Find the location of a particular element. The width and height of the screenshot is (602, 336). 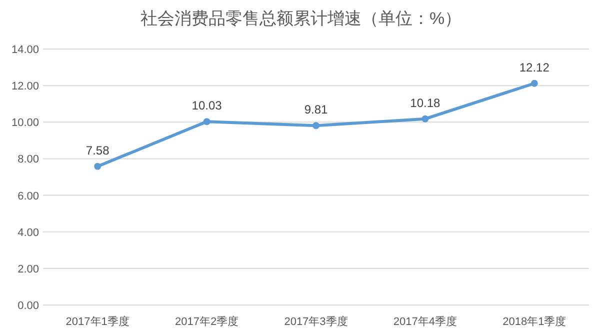

x-tick-label: 2017年1季度 is located at coordinates (98, 321).